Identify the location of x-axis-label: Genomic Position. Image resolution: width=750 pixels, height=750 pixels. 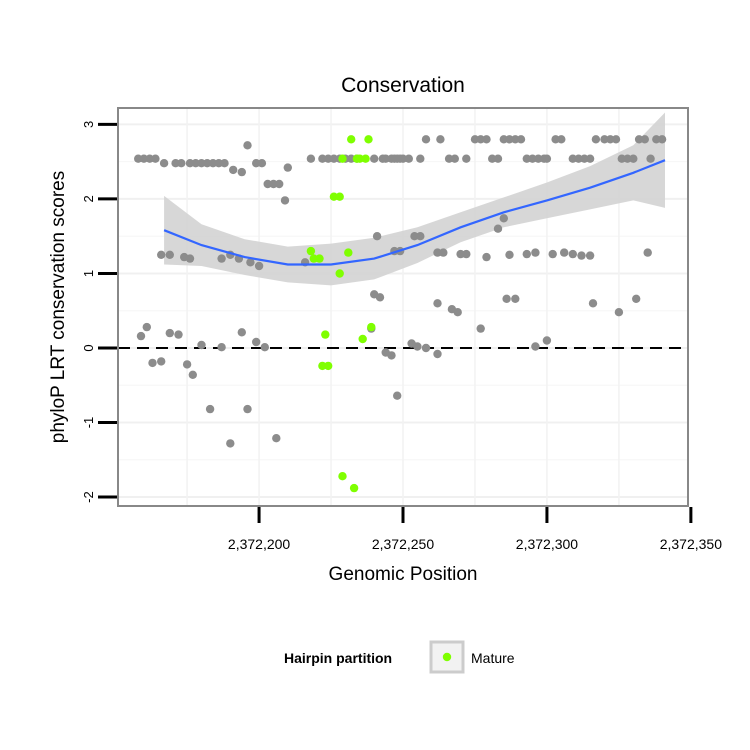
(403, 574).